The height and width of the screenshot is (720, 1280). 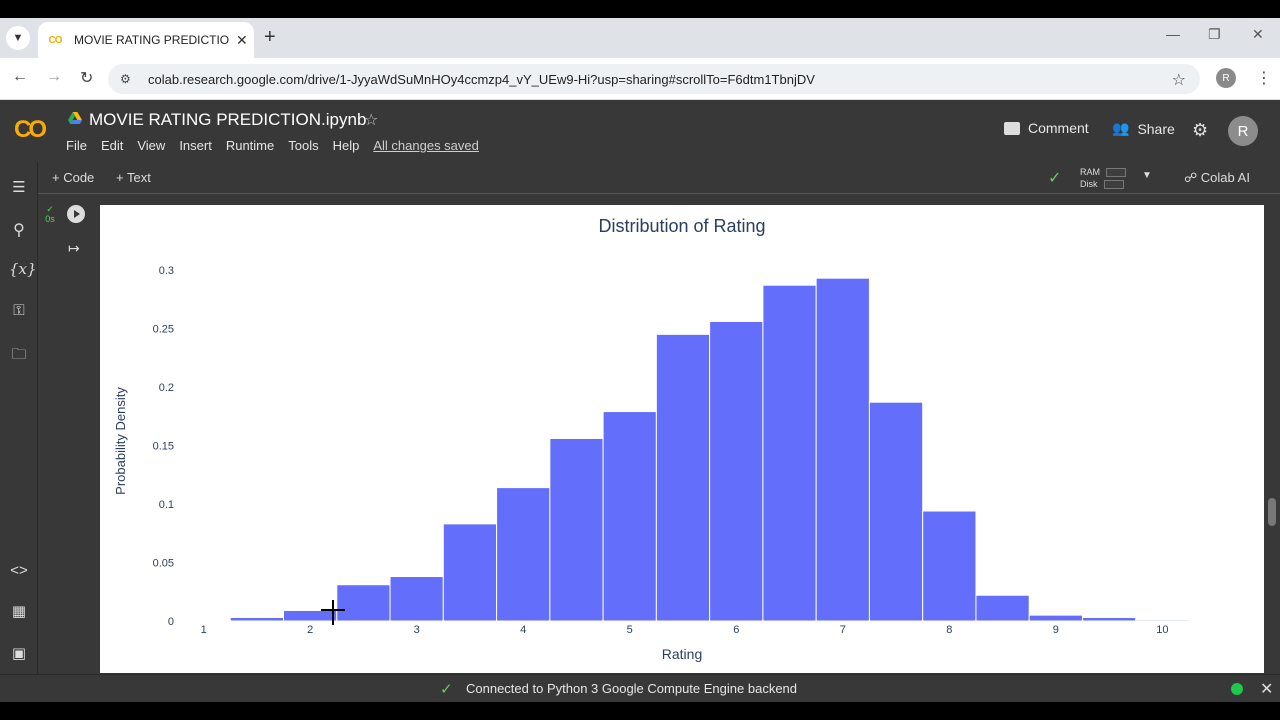 What do you see at coordinates (417, 630) in the screenshot?
I see `x-tick-label: 3` at bounding box center [417, 630].